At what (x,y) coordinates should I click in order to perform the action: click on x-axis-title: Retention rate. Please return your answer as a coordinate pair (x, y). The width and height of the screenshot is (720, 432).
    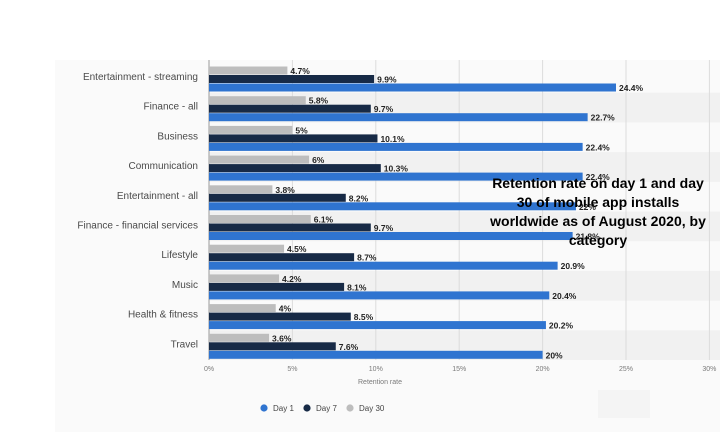
    Looking at the image, I should click on (380, 382).